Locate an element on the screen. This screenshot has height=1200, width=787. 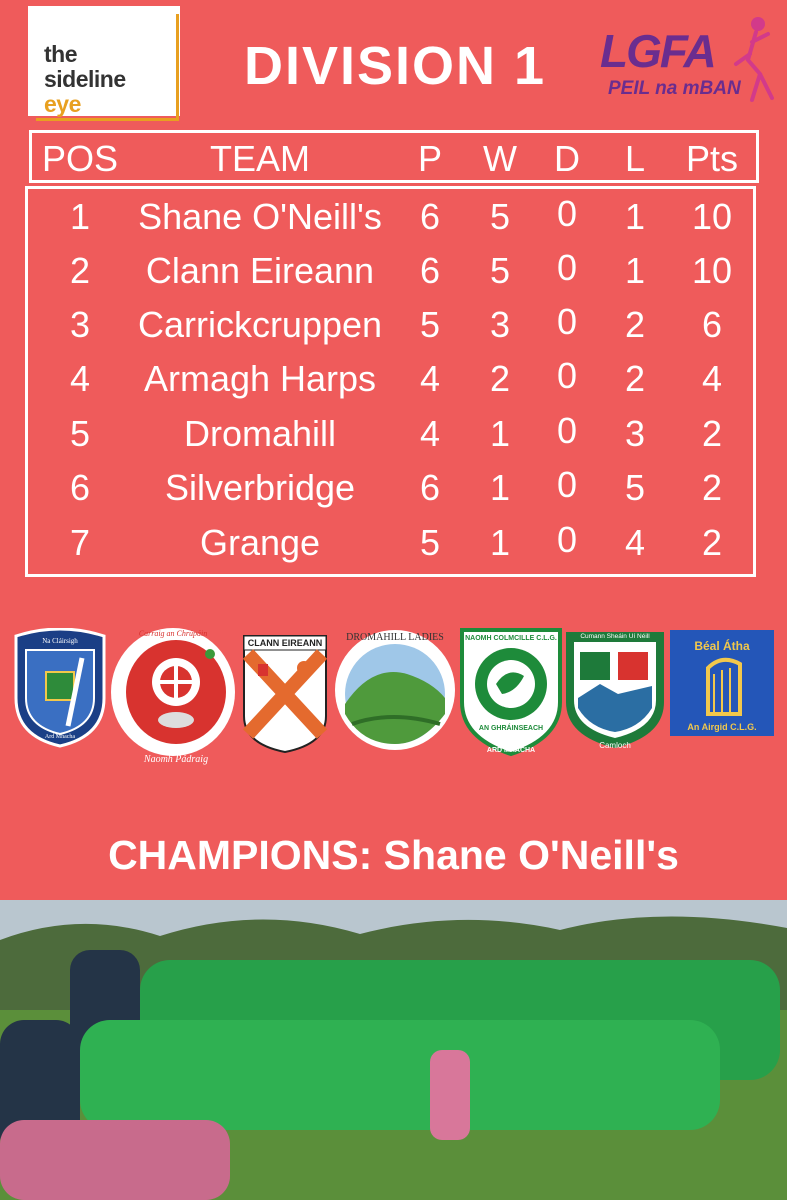
column-header-team: TEAM is located at coordinates (259, 158).